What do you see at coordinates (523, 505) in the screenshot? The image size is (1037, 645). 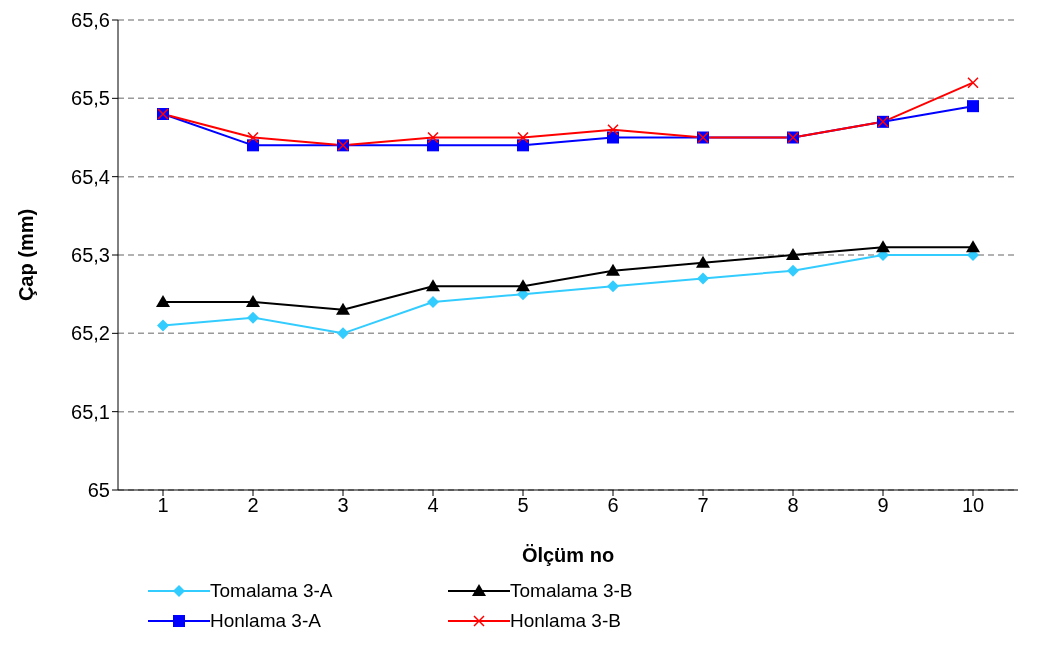 I see `x-tick-label: 5` at bounding box center [523, 505].